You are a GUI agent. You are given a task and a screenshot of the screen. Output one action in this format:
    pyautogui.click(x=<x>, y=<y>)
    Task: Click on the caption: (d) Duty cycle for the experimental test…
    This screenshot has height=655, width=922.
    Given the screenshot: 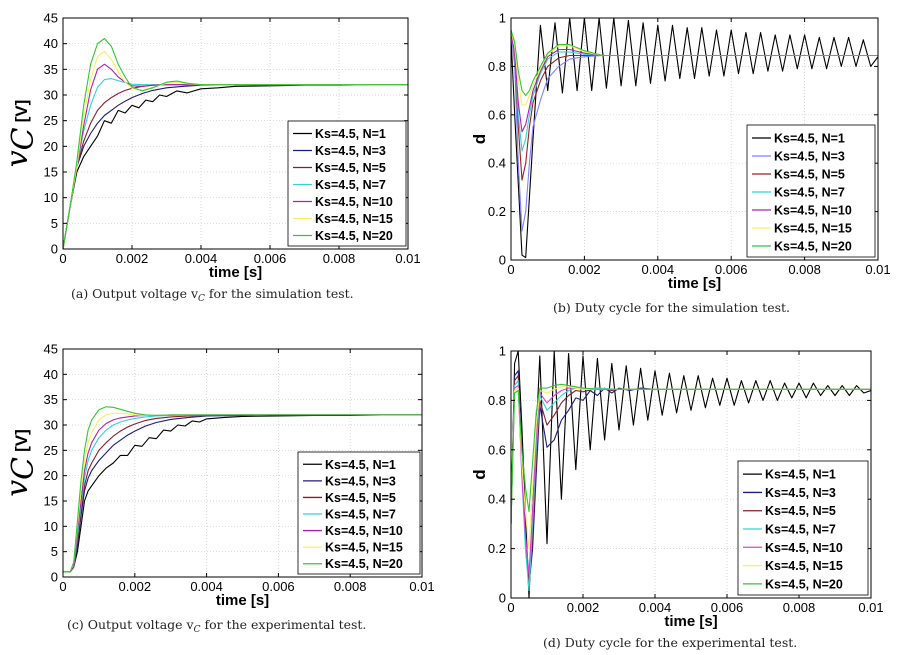 What is the action you would take?
    pyautogui.click(x=670, y=642)
    